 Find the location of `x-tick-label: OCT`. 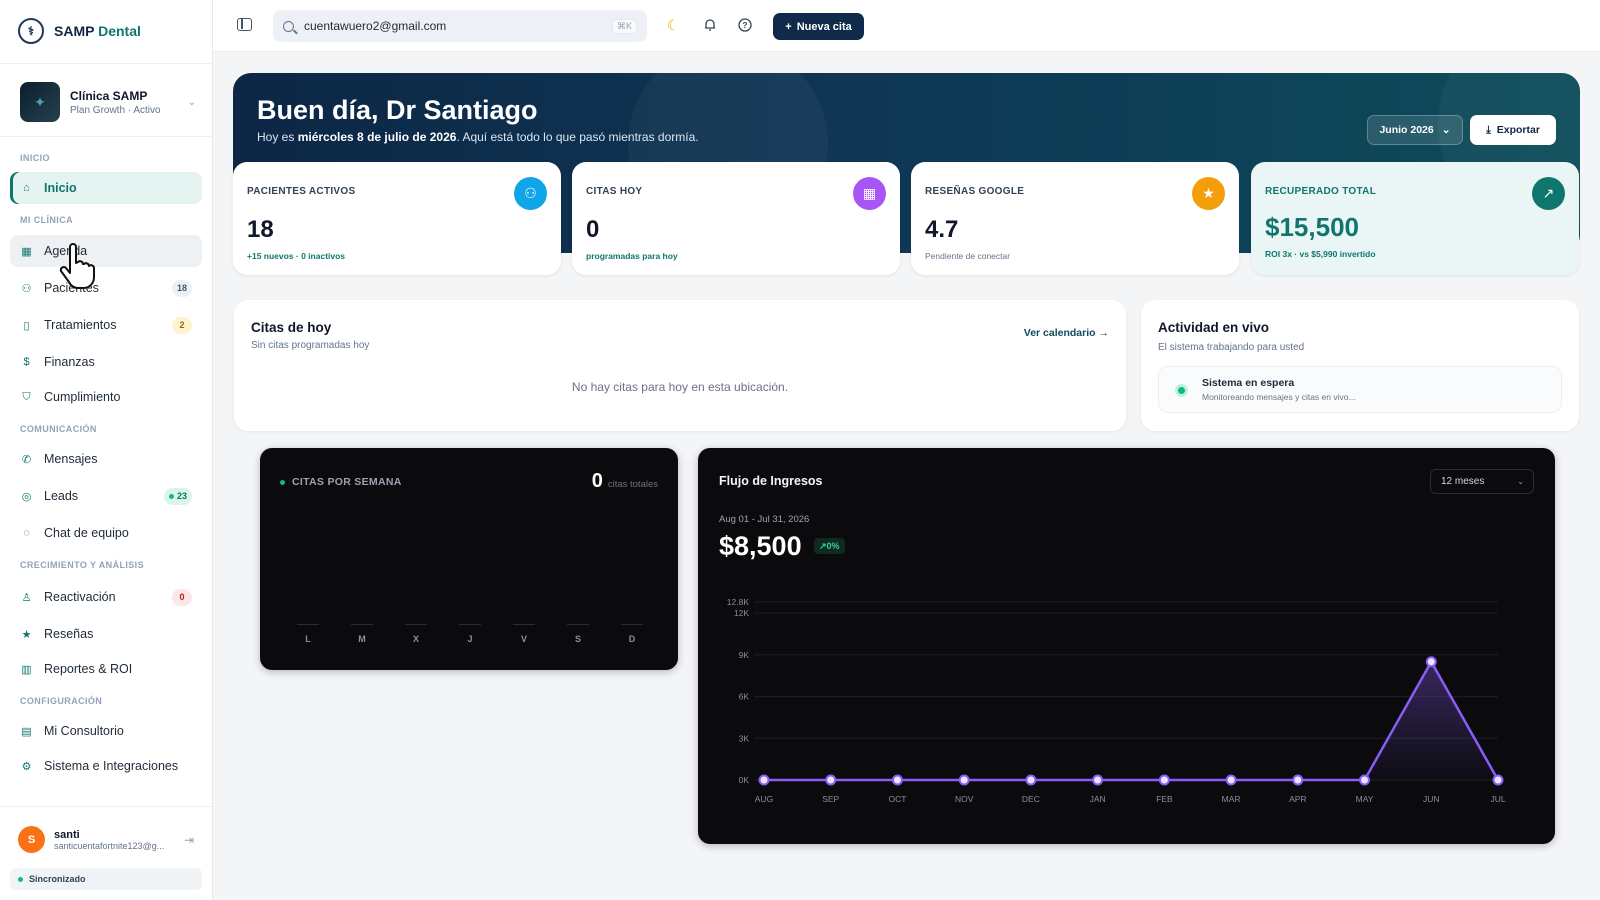

x-tick-label: OCT is located at coordinates (897, 799).